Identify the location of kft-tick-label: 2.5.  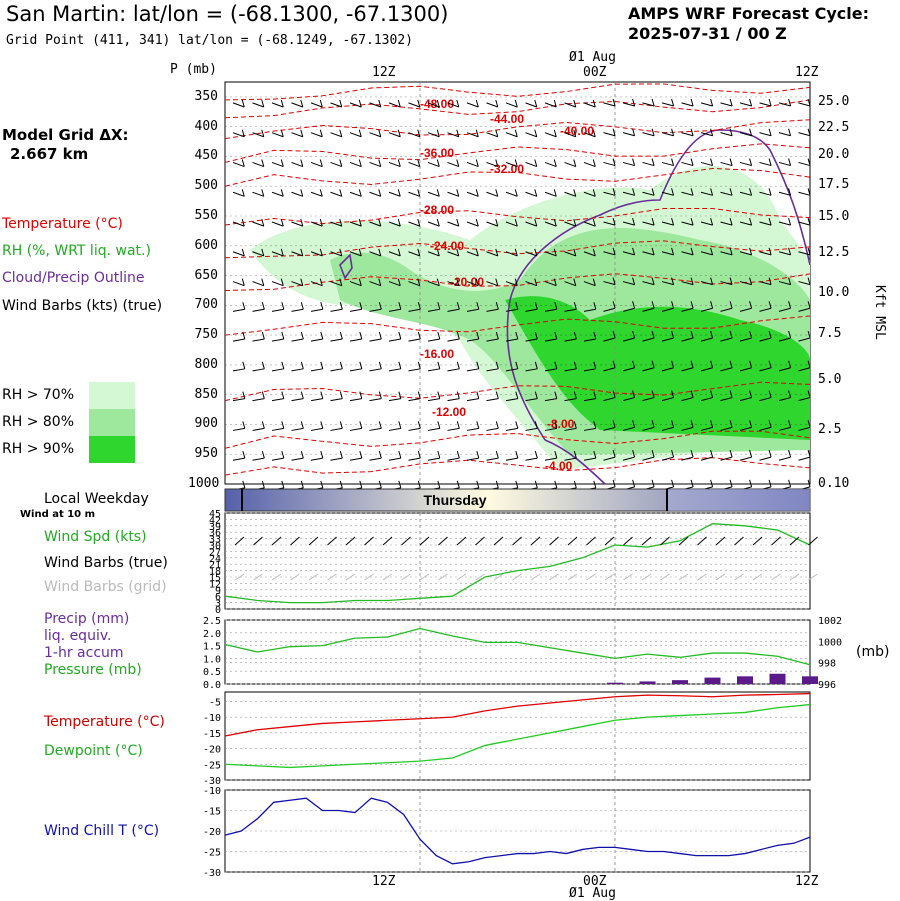
(830, 429).